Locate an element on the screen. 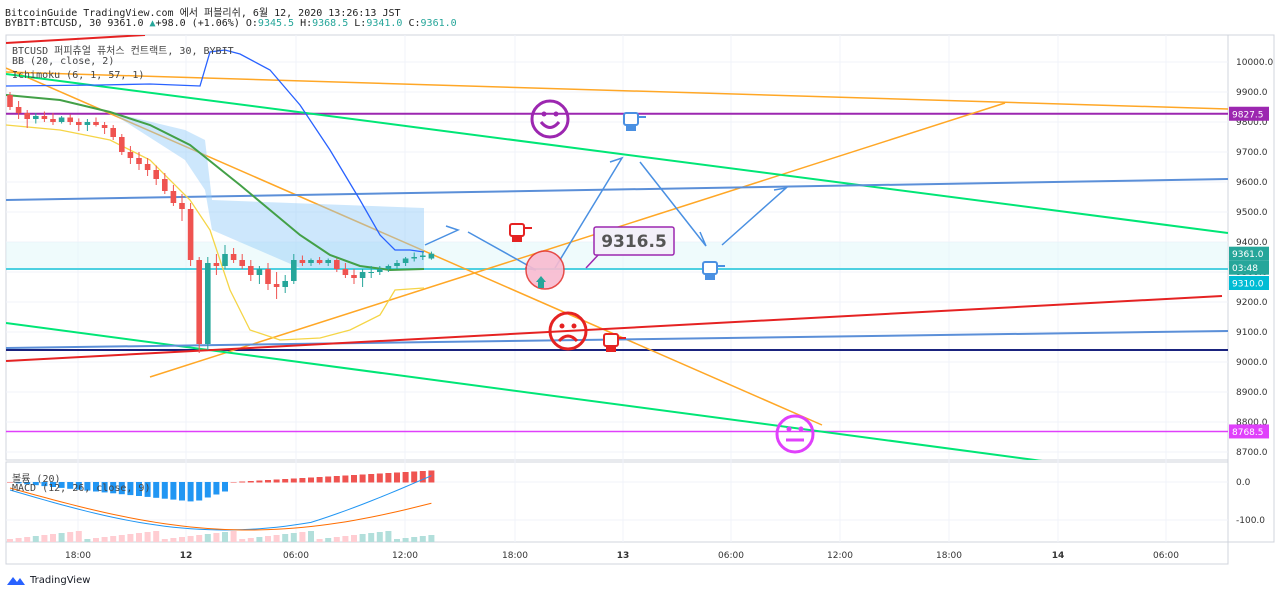  low-label: L: is located at coordinates (360, 23).